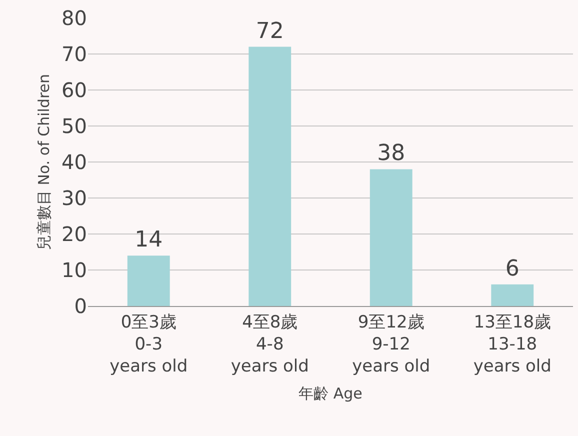 The image size is (578, 436). Describe the element at coordinates (270, 31) in the screenshot. I see `data-label: 72` at that location.